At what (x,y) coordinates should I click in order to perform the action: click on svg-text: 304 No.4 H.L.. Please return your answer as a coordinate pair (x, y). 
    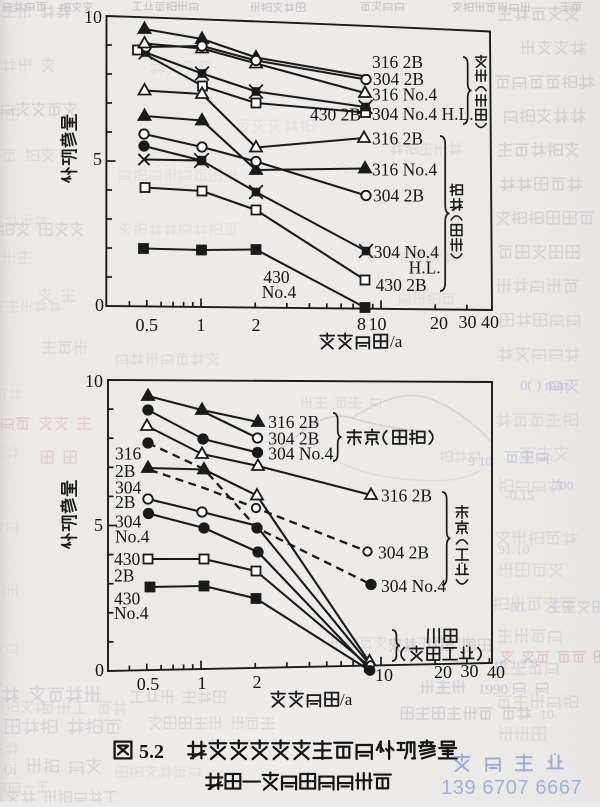
    Looking at the image, I should click on (423, 114).